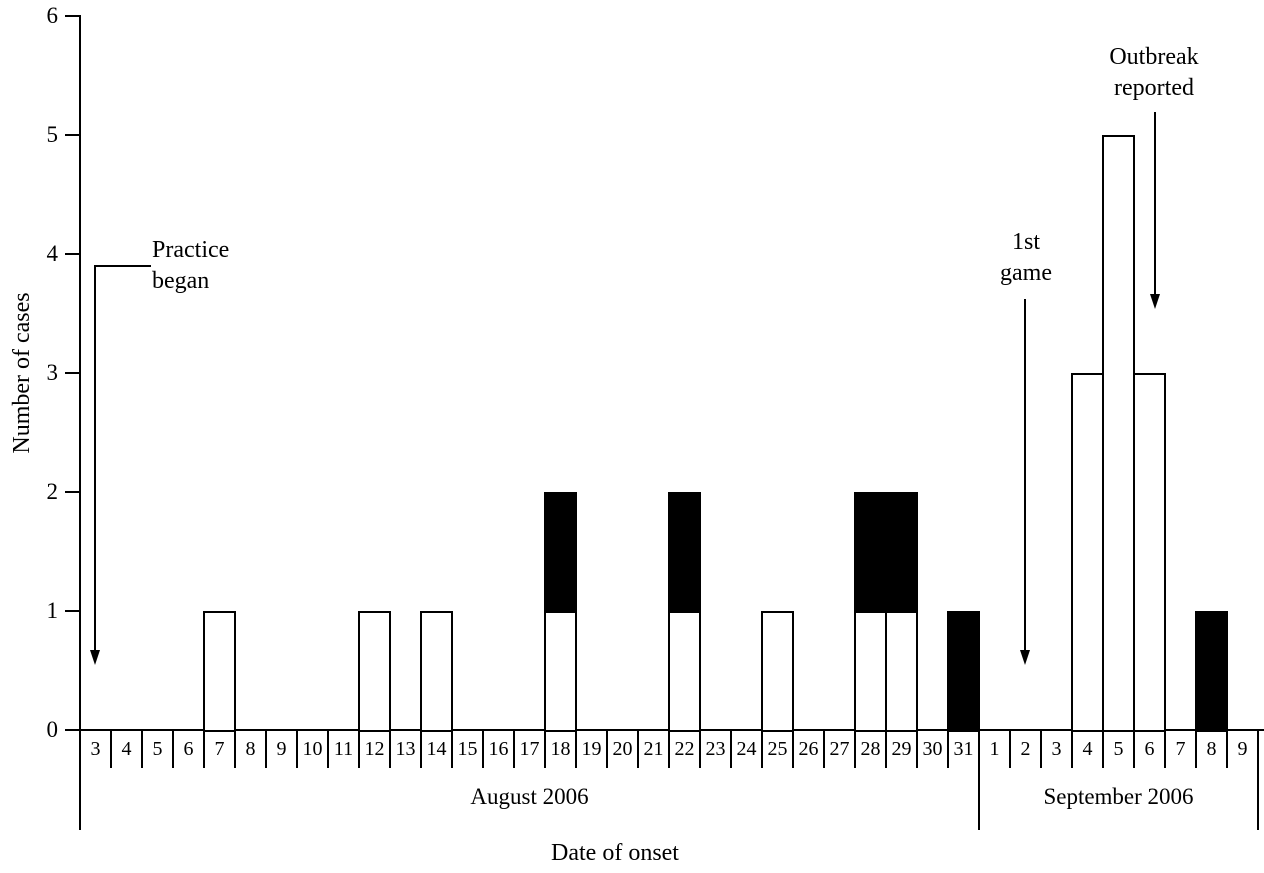  Describe the element at coordinates (52, 729) in the screenshot. I see `y-axis-tick-label: 0` at that location.